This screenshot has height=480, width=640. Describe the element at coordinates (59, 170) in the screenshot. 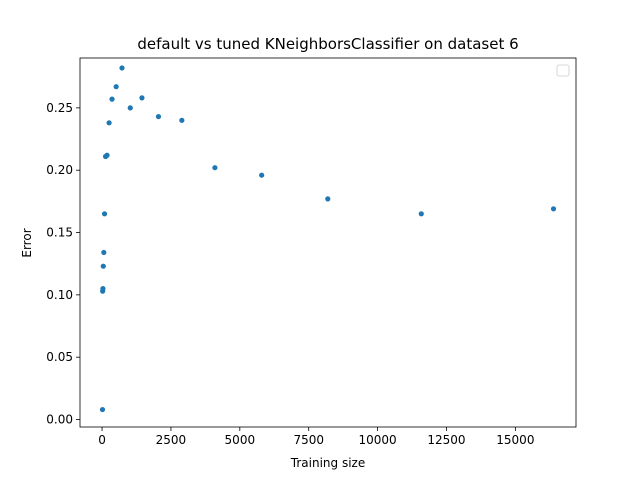

I see `y-tick-label: 0.20` at that location.